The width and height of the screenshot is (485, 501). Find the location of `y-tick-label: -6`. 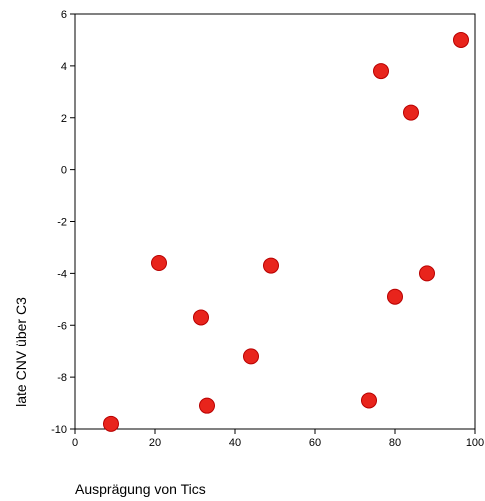

y-tick-label: -6 is located at coordinates (62, 326).